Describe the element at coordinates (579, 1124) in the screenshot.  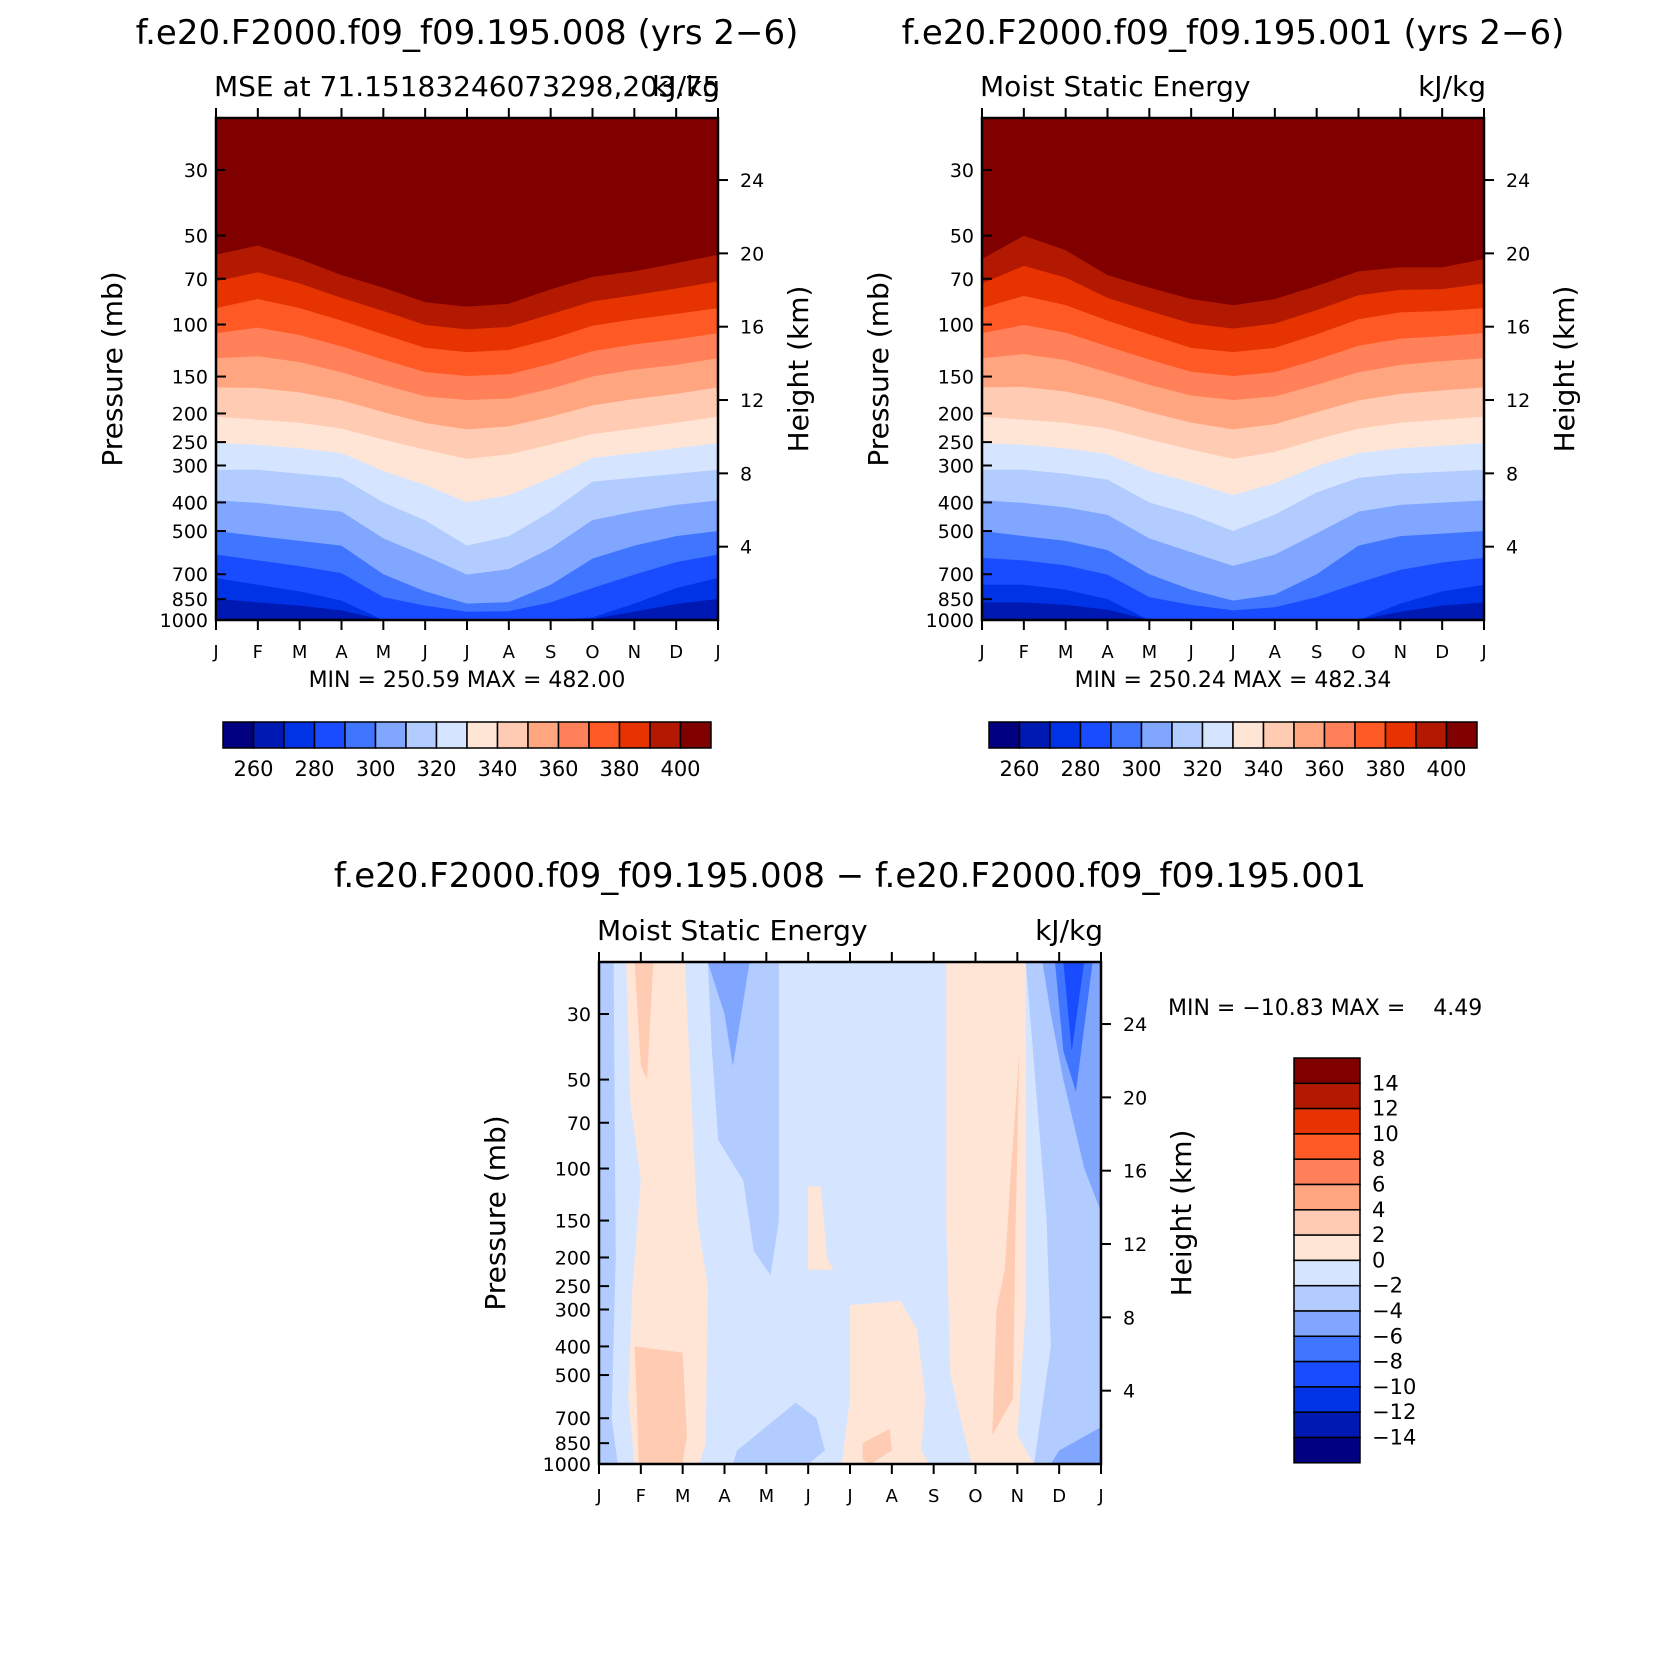
I see `pressure-tick-label: 70` at that location.